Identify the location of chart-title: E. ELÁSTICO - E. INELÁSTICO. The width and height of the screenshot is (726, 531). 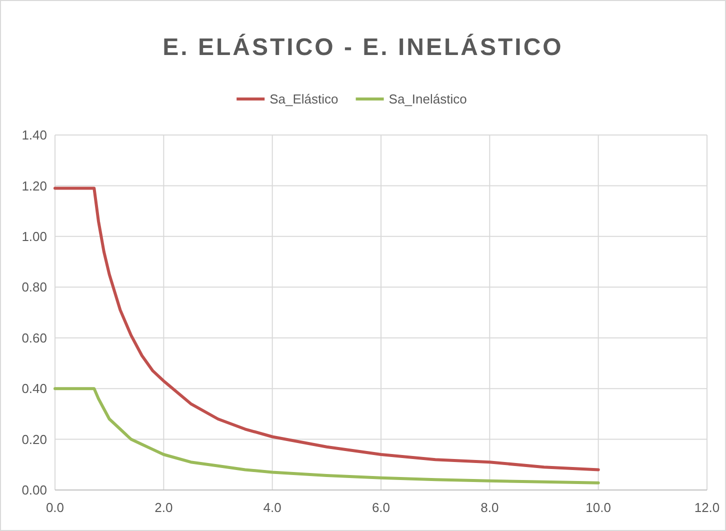
(363, 47).